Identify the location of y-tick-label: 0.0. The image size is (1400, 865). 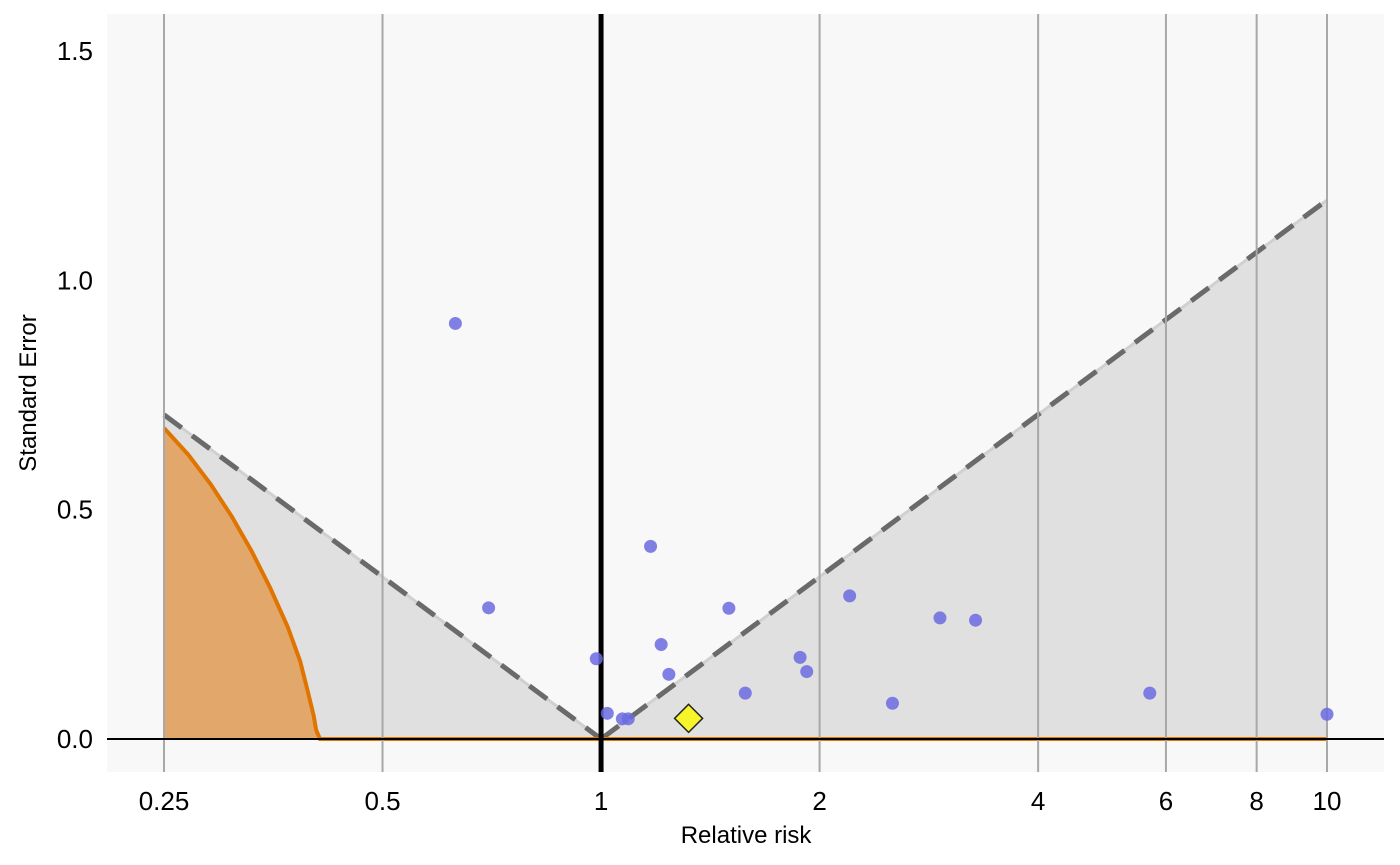
(75, 739).